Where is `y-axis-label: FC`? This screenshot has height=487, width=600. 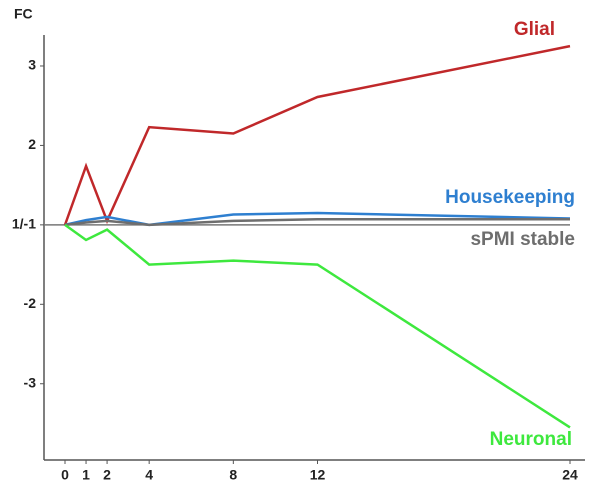 y-axis-label: FC is located at coordinates (23, 14).